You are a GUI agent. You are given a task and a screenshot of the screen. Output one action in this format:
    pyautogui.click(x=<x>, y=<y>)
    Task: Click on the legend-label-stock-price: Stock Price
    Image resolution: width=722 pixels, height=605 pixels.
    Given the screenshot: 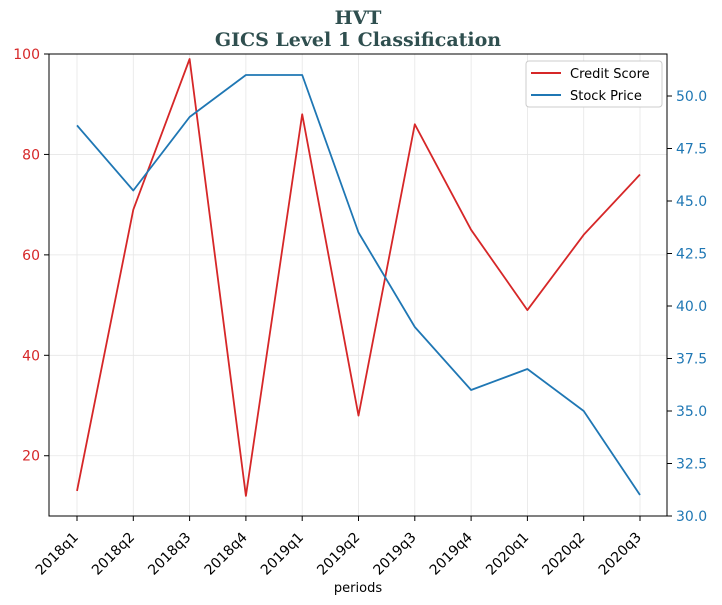 What is the action you would take?
    pyautogui.click(x=606, y=96)
    